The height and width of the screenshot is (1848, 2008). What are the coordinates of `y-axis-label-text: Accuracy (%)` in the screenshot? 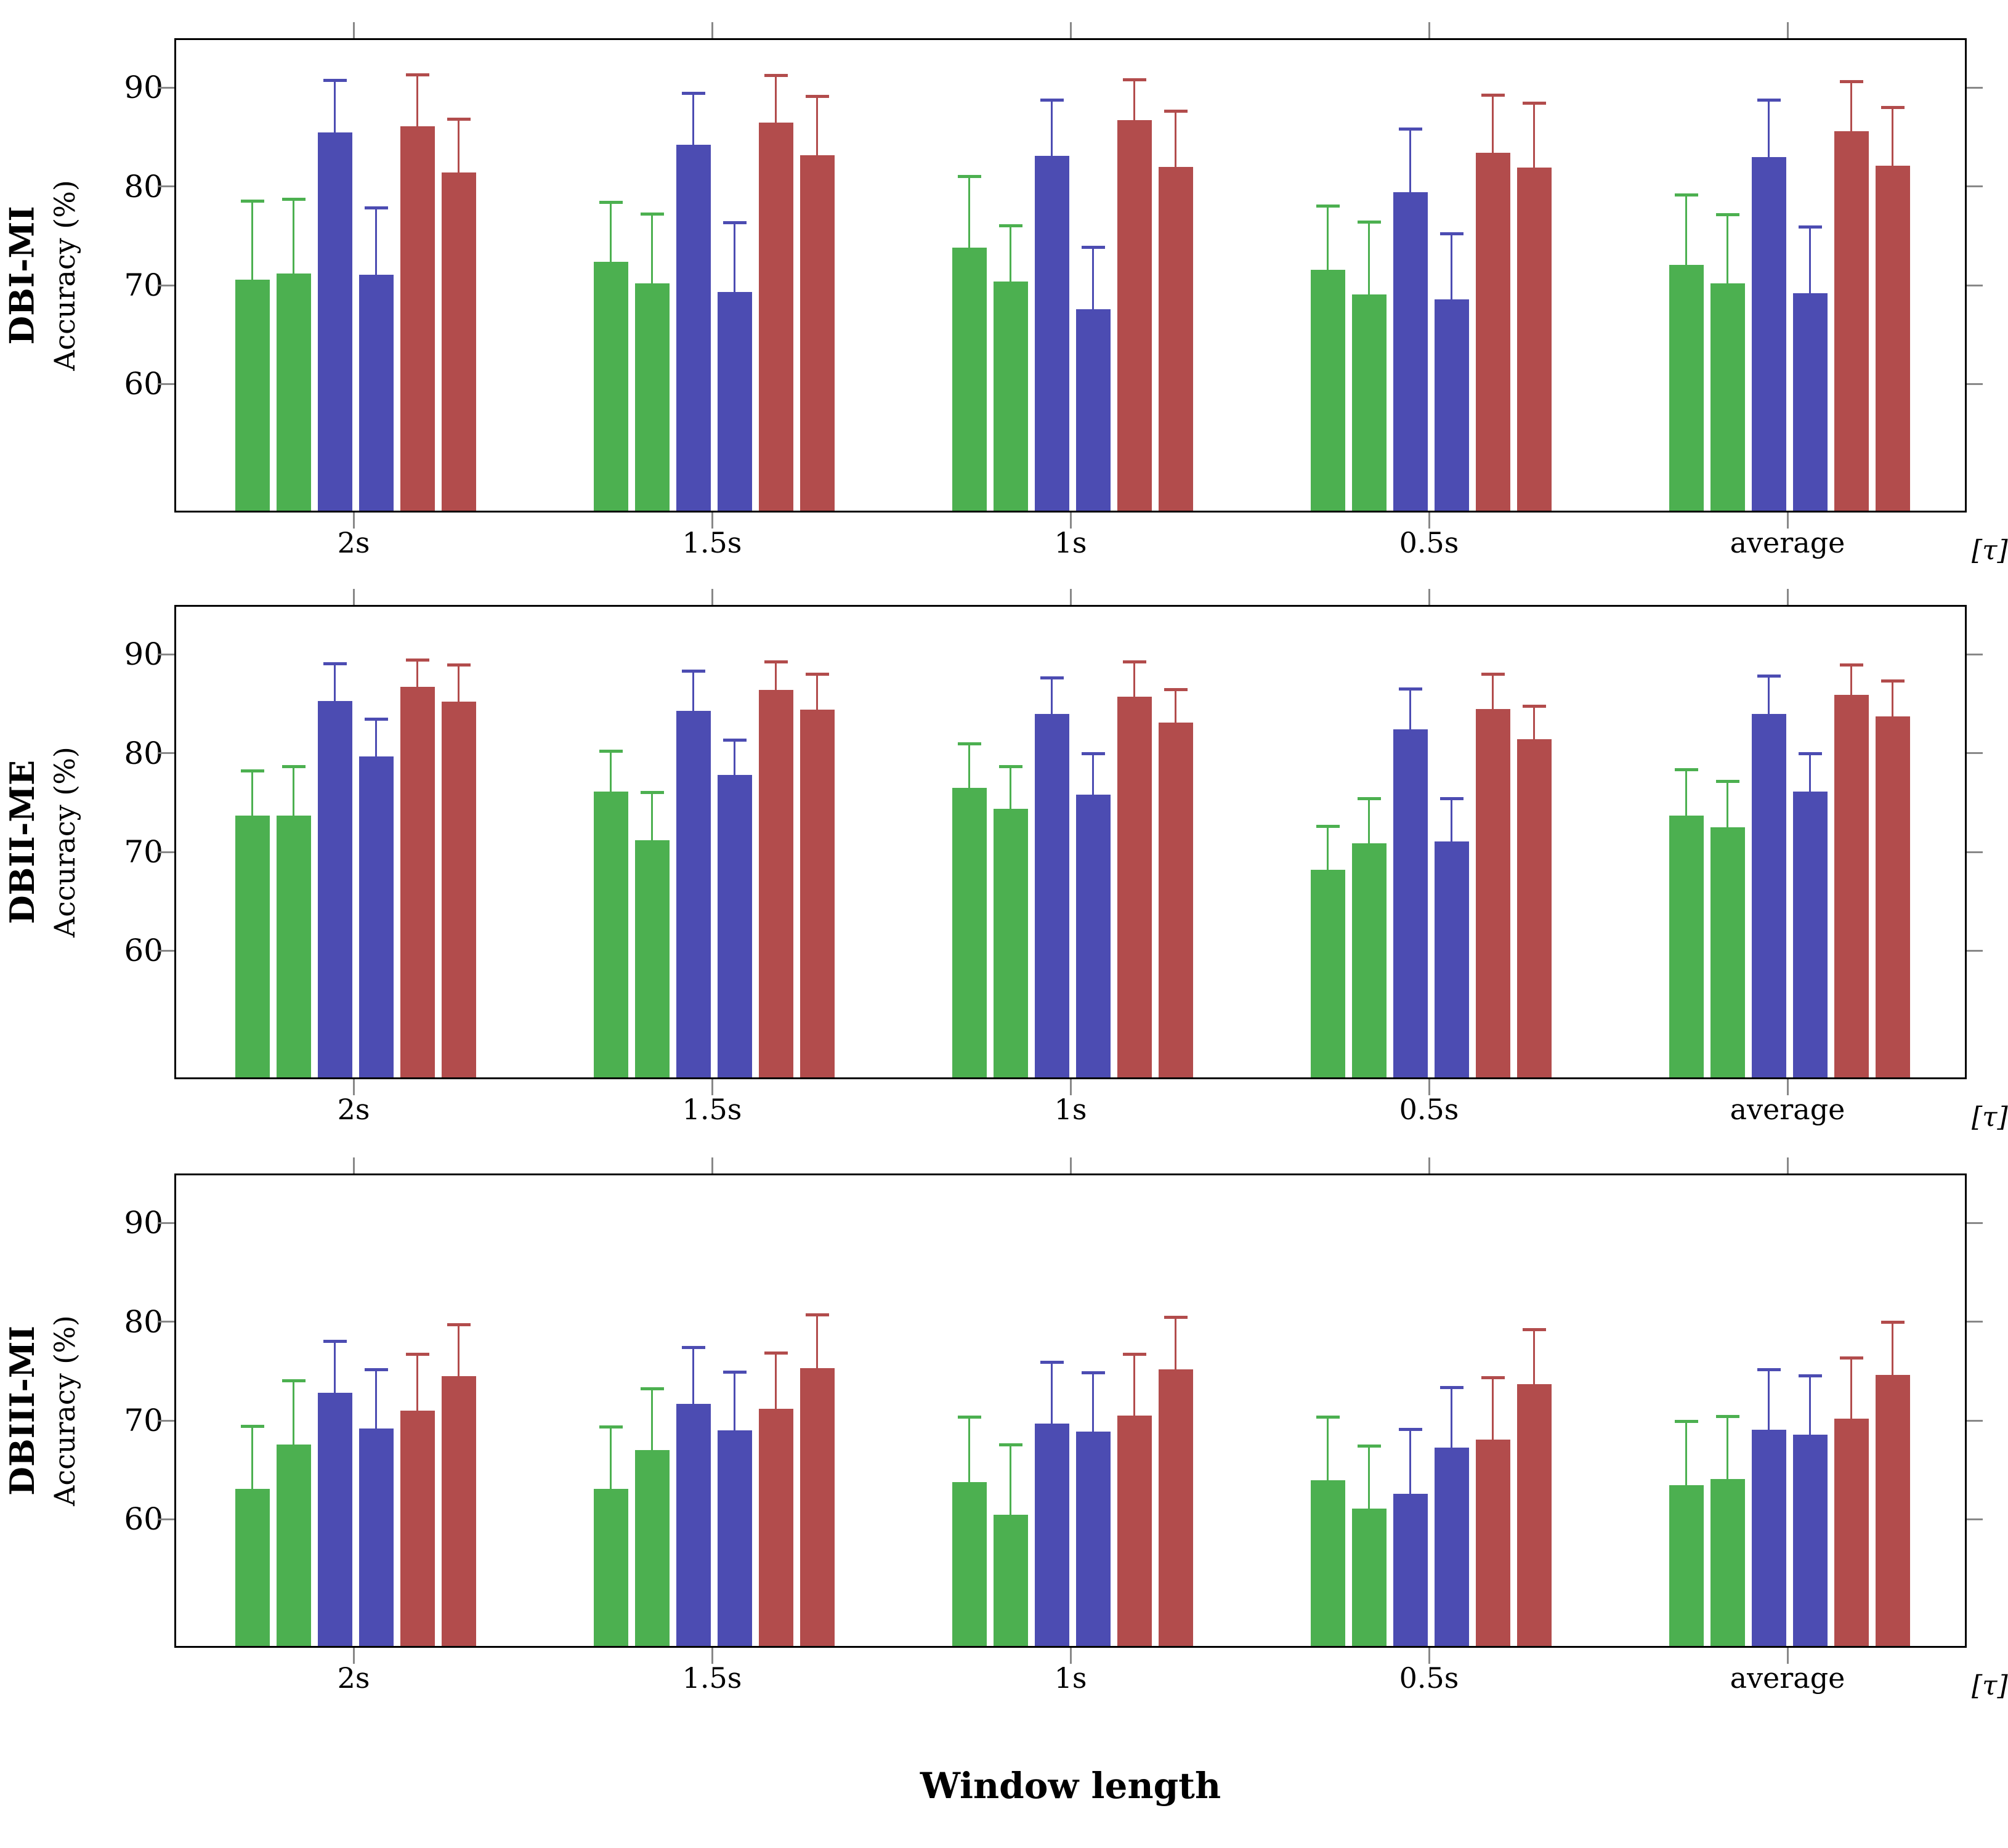 It's located at (65, 842).